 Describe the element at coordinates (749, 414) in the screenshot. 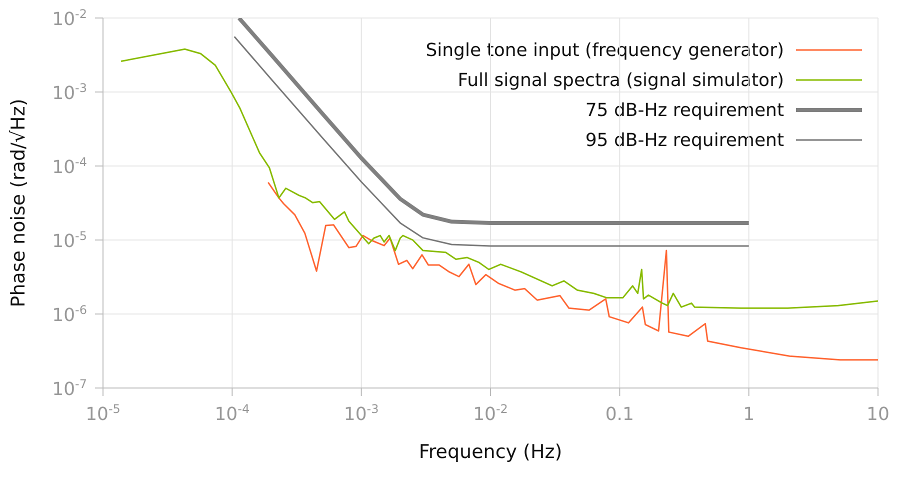

I see `x-tick-label: 1` at that location.